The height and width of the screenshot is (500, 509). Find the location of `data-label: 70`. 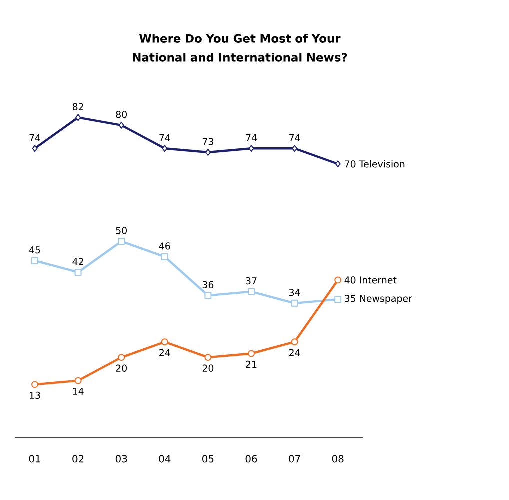

data-label: 70 is located at coordinates (350, 164).